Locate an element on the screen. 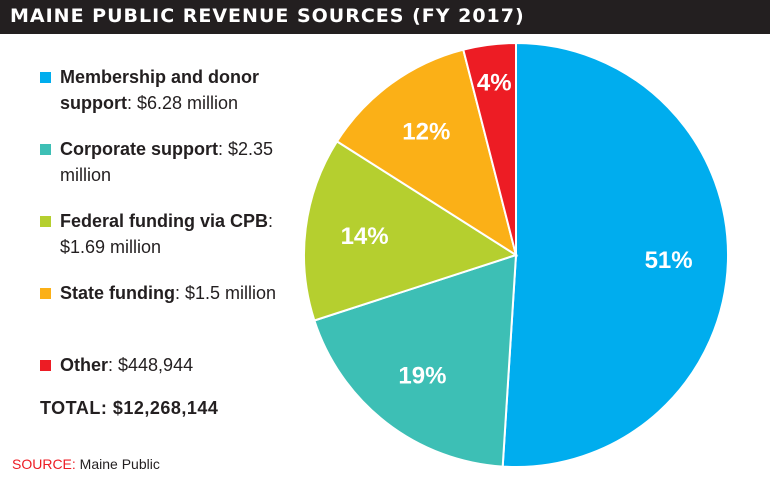 This screenshot has height=481, width=770. slice-percent-label: 19% is located at coordinates (422, 376).